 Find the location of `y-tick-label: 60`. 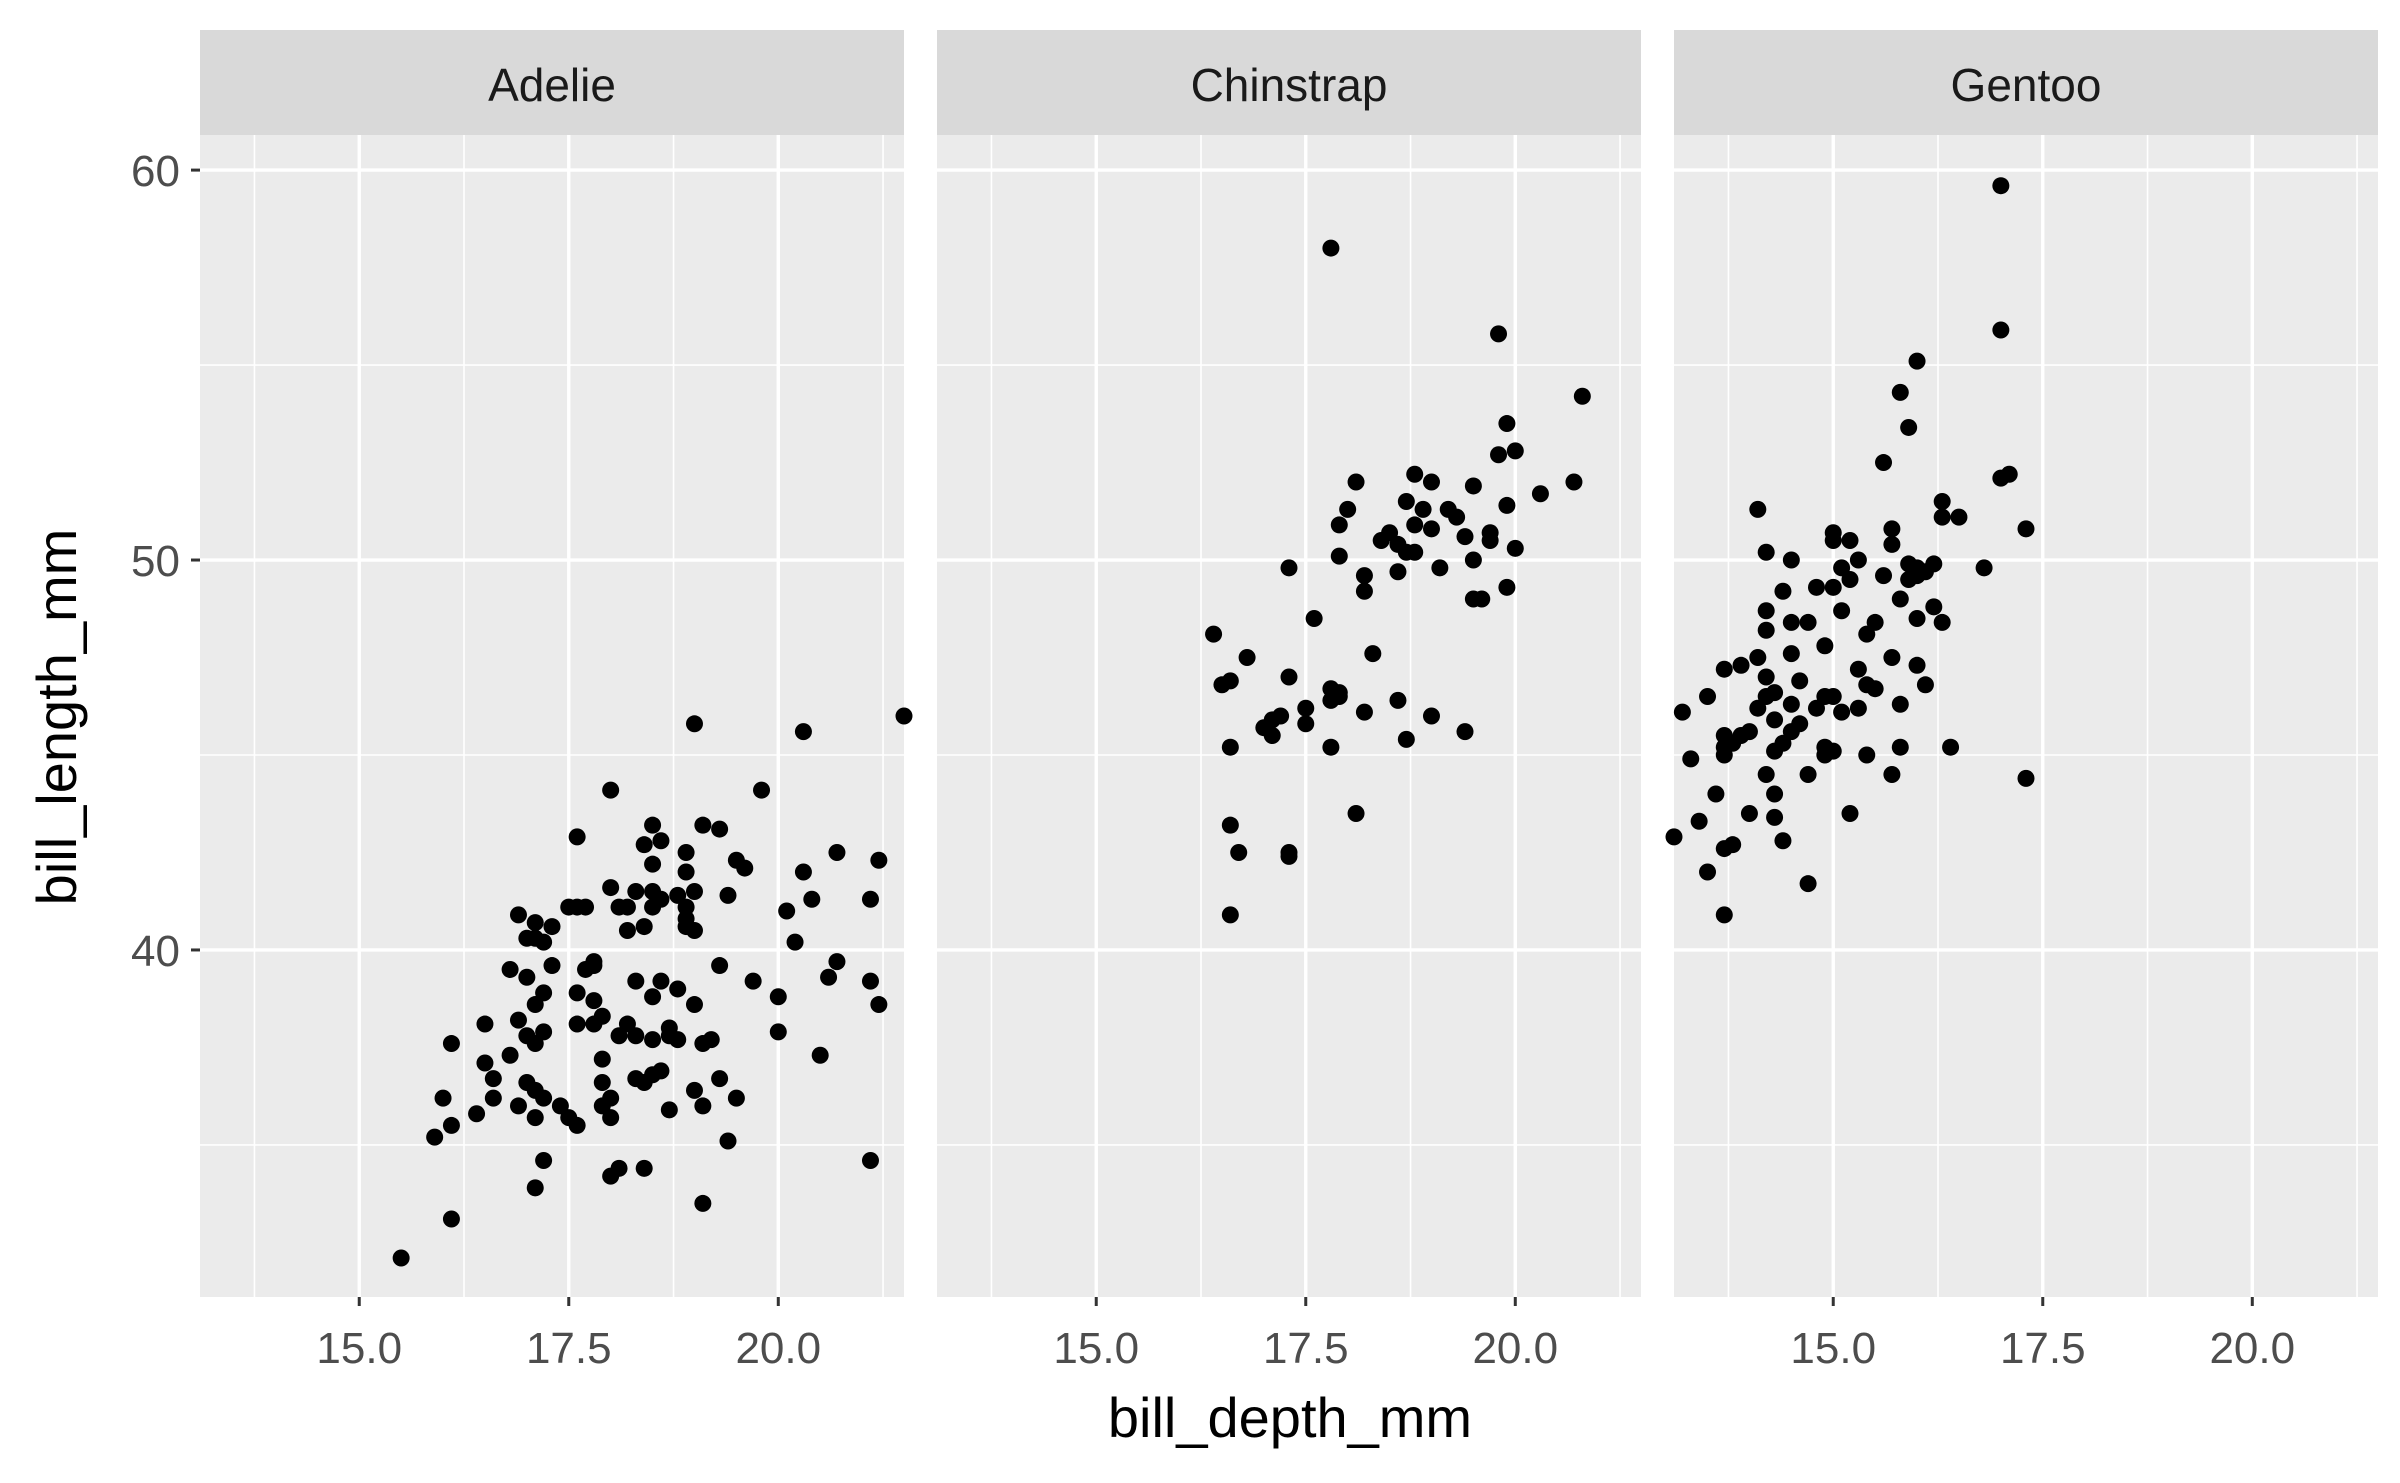

y-tick-label: 60 is located at coordinates (155, 171).